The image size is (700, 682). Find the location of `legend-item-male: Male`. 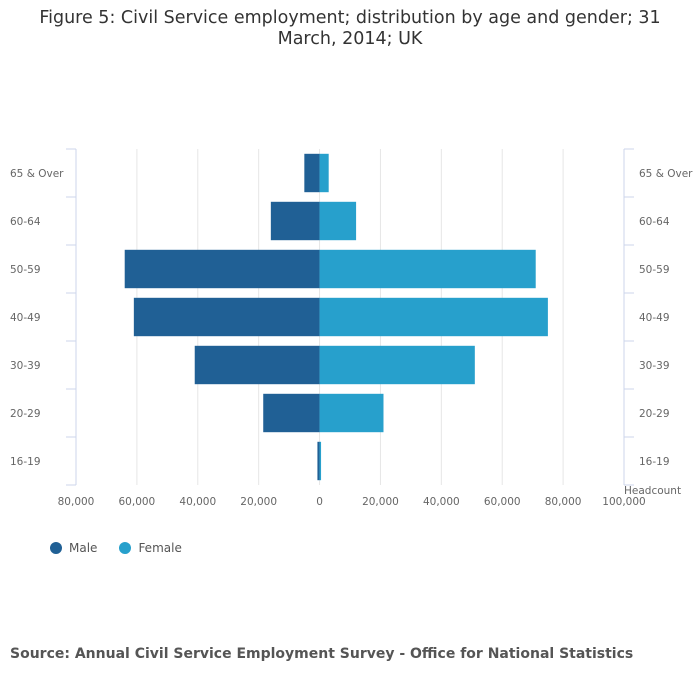

legend-item-male: Male is located at coordinates (73, 548).